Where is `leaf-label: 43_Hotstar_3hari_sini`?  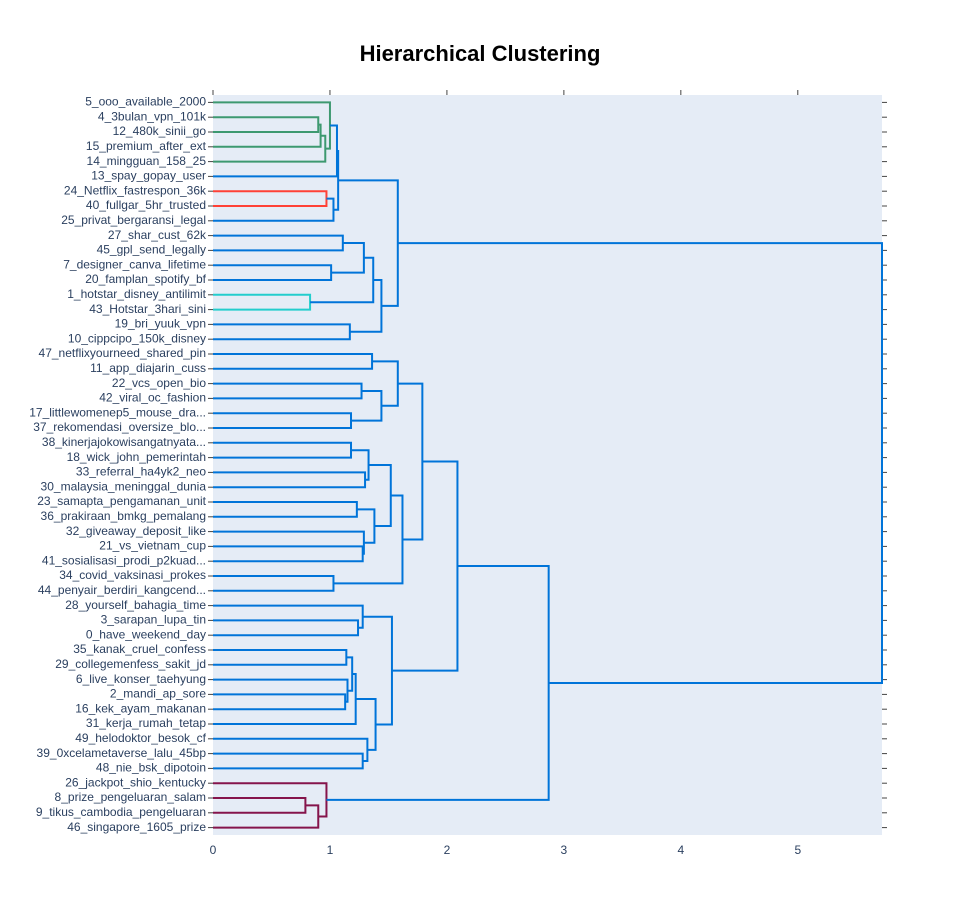
leaf-label: 43_Hotstar_3hari_sini is located at coordinates (147, 309).